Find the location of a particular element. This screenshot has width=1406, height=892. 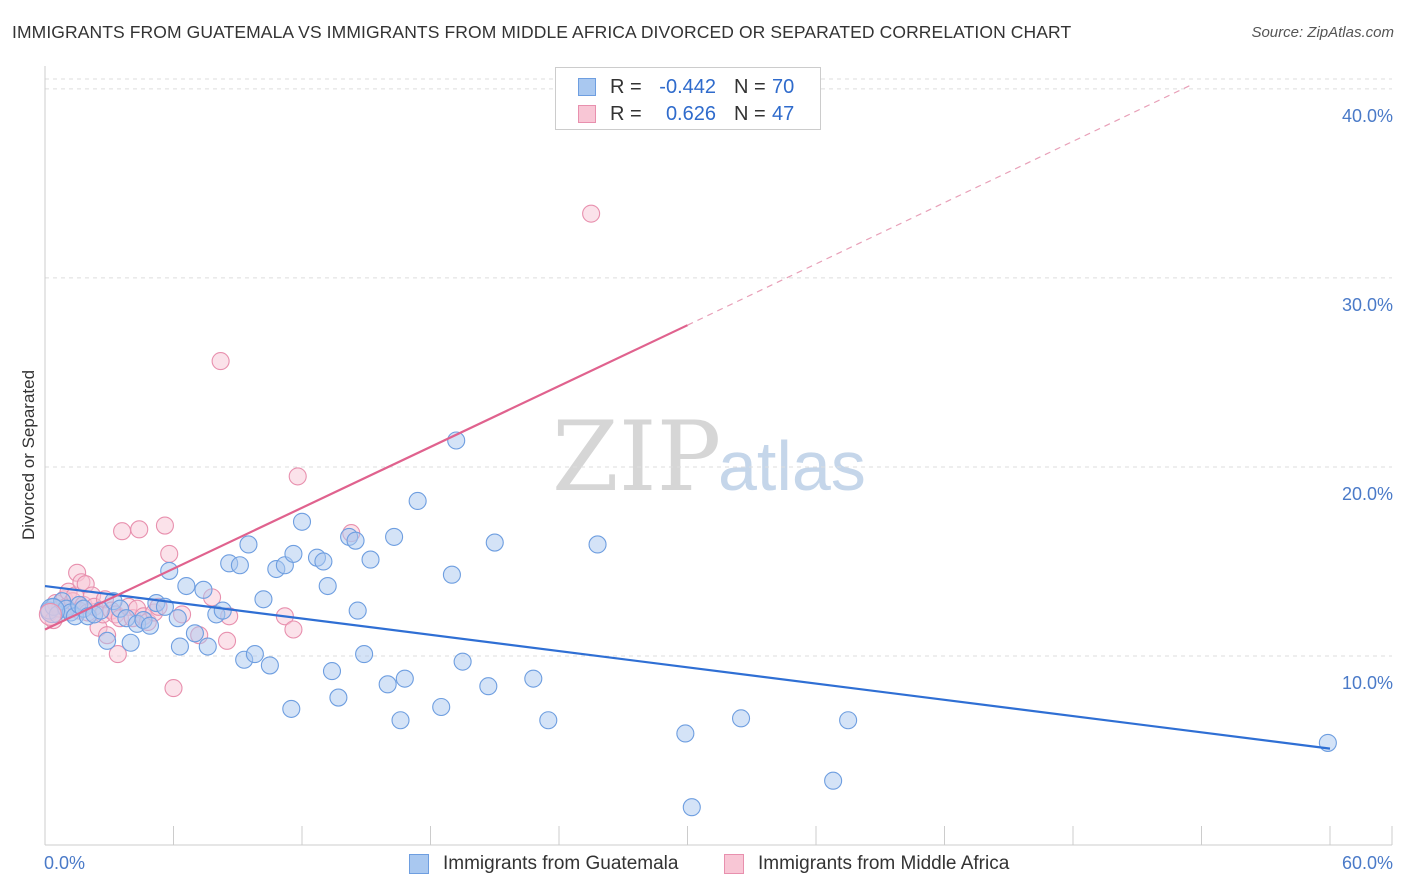

legend-row-middle-africa: R = 0.626 N = 47 is located at coordinates (686, 114).